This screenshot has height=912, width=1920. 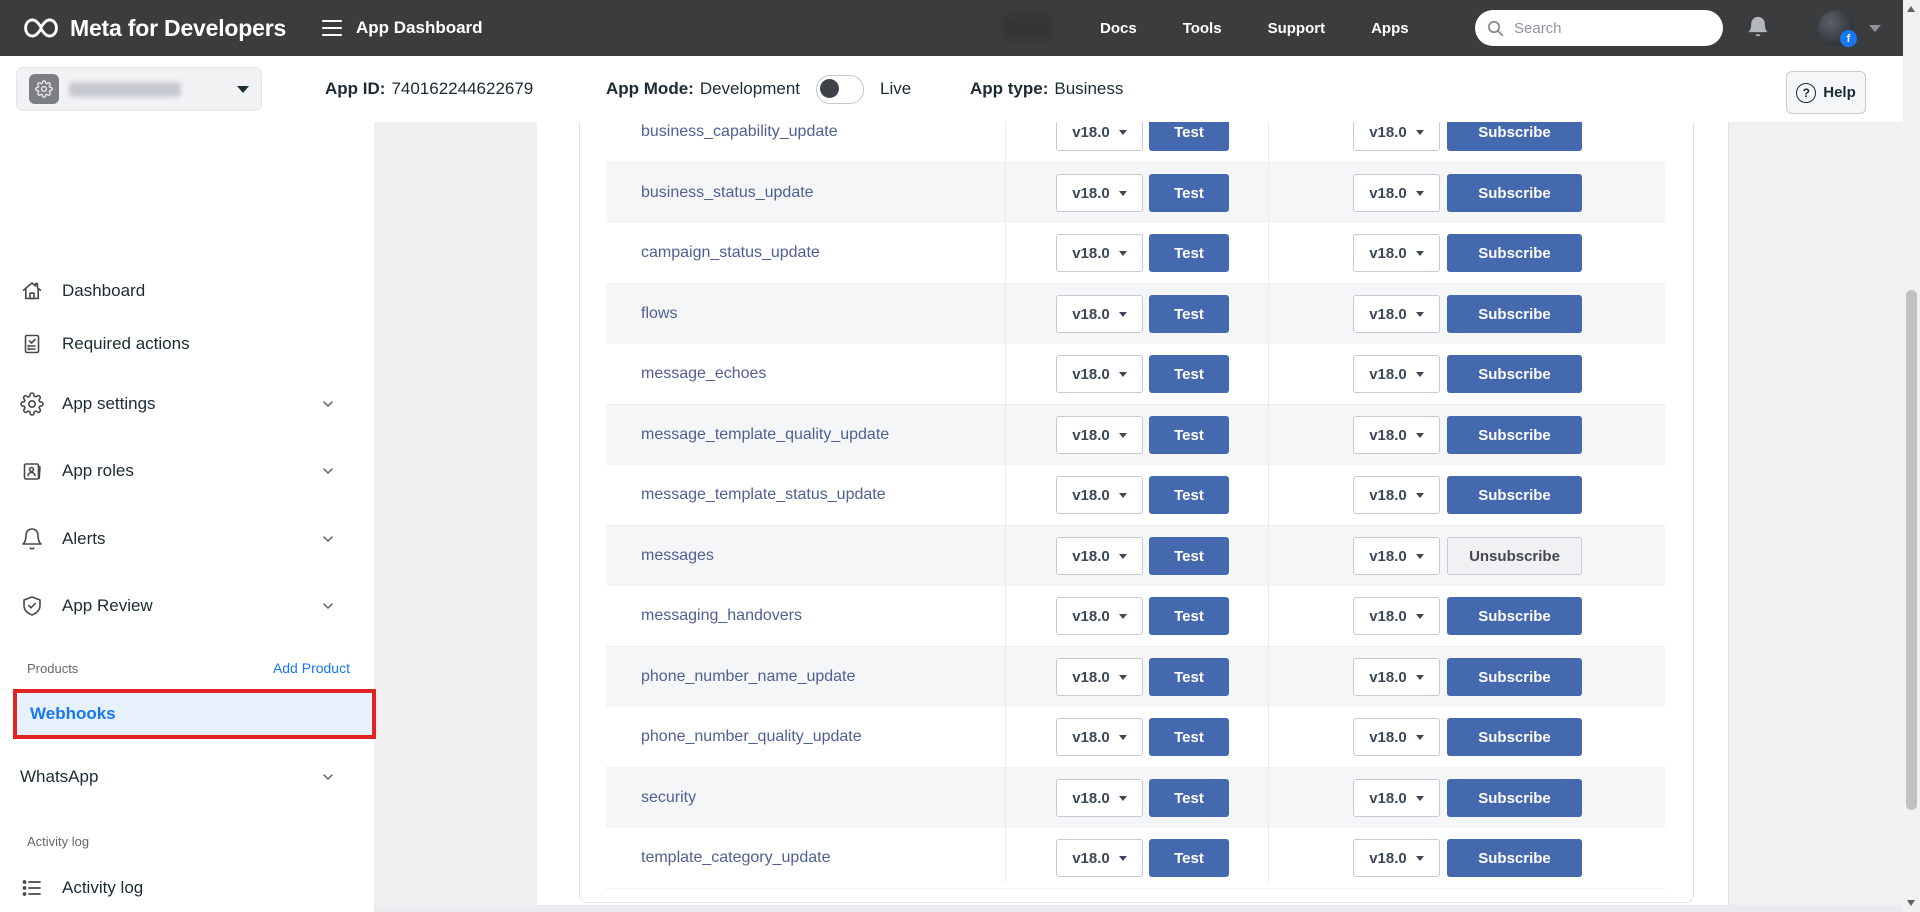 What do you see at coordinates (763, 494) in the screenshot?
I see `webhook-field-link: message_template_status_update` at bounding box center [763, 494].